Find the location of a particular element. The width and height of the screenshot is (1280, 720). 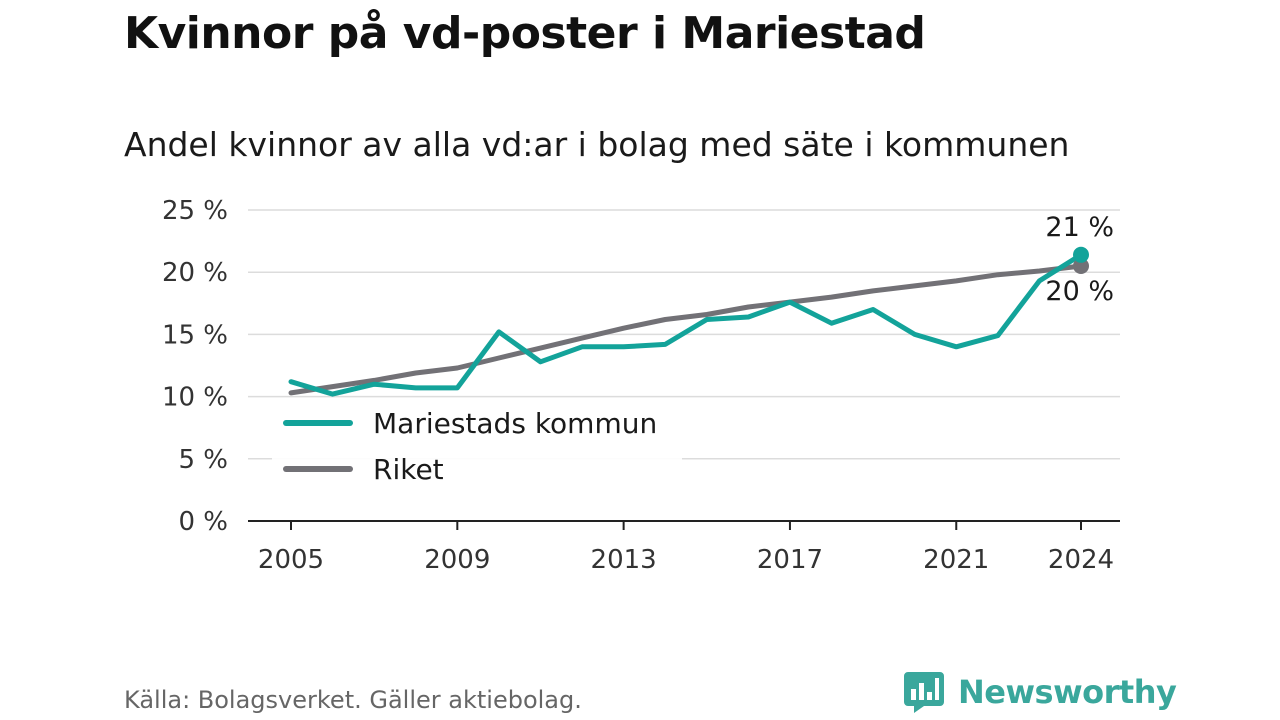

y-tick-label: 0 % is located at coordinates (203, 522).